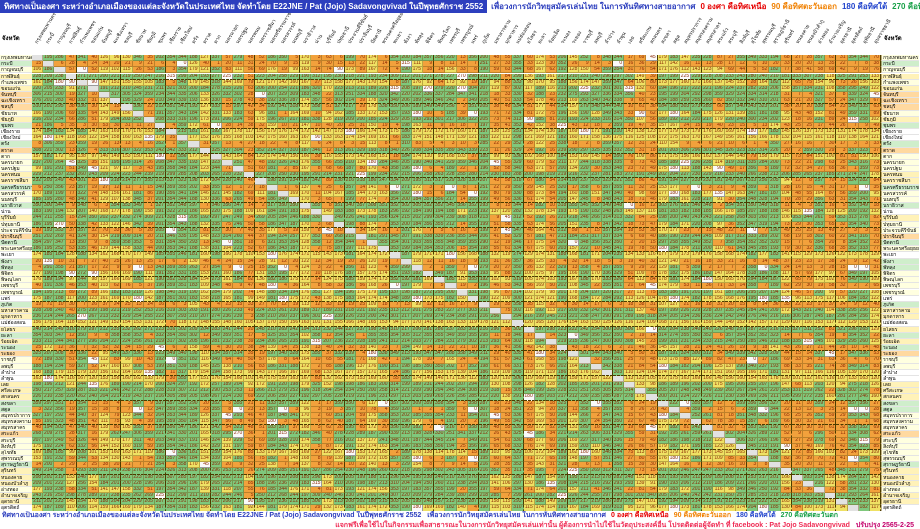 The height and width of the screenshot is (529, 920). I want to click on bearing-cell: 329, so click(618, 434).